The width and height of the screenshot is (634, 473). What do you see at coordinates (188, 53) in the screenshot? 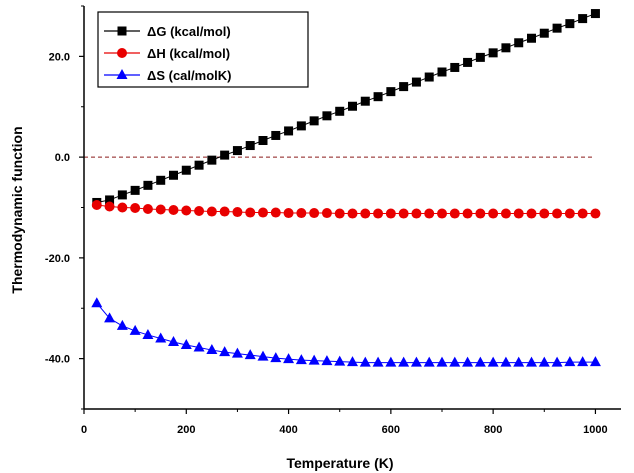
I see `legend-label: ΔH (kcal/mol)` at bounding box center [188, 53].